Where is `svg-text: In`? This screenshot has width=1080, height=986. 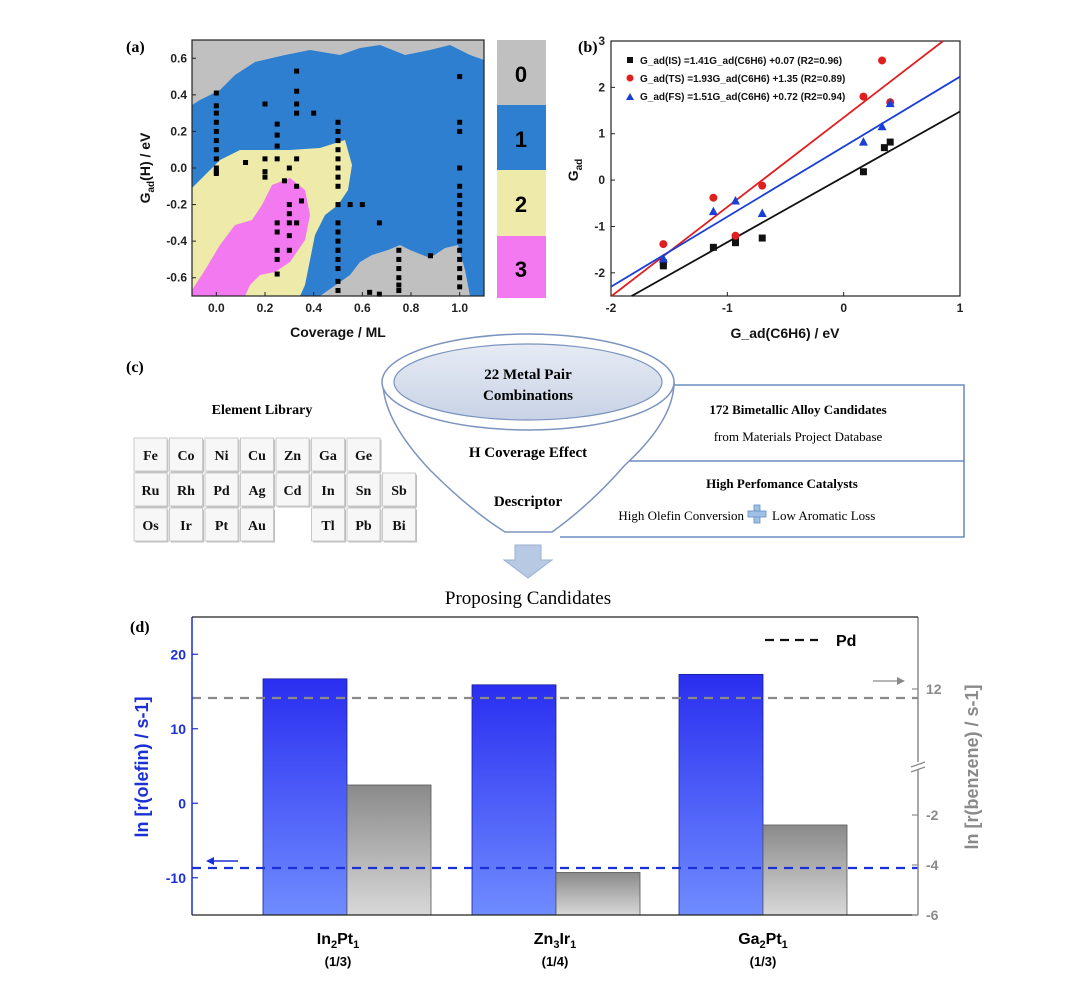
svg-text: In is located at coordinates (327, 491).